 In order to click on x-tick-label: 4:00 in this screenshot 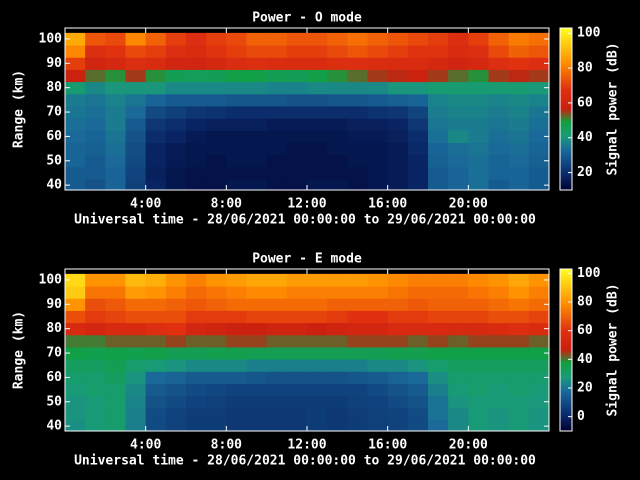, I will do `click(145, 445)`.